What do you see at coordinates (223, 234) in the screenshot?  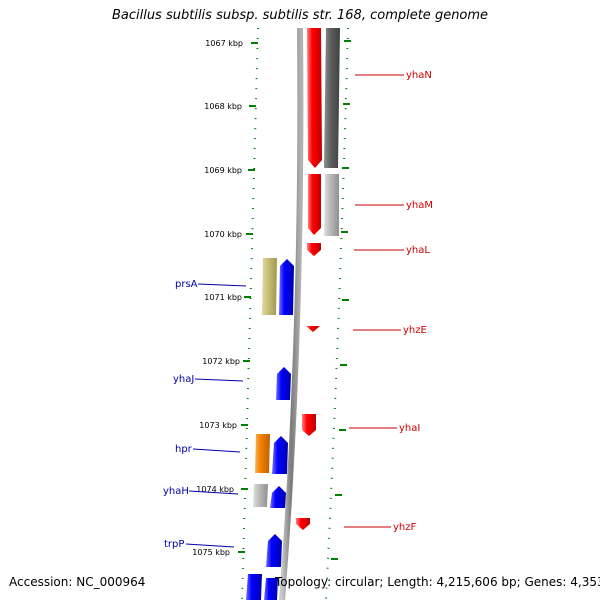 I see `scale-label: 1070 kbp` at bounding box center [223, 234].